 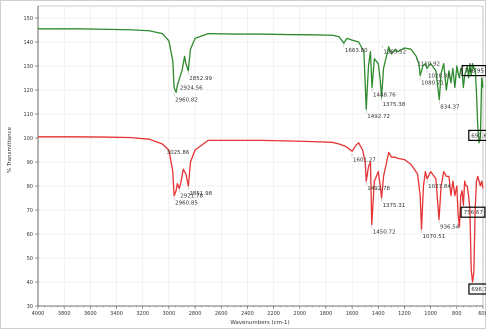 What do you see at coordinates (28, 91) in the screenshot?
I see `y-tick-label: 120` at bounding box center [28, 91].